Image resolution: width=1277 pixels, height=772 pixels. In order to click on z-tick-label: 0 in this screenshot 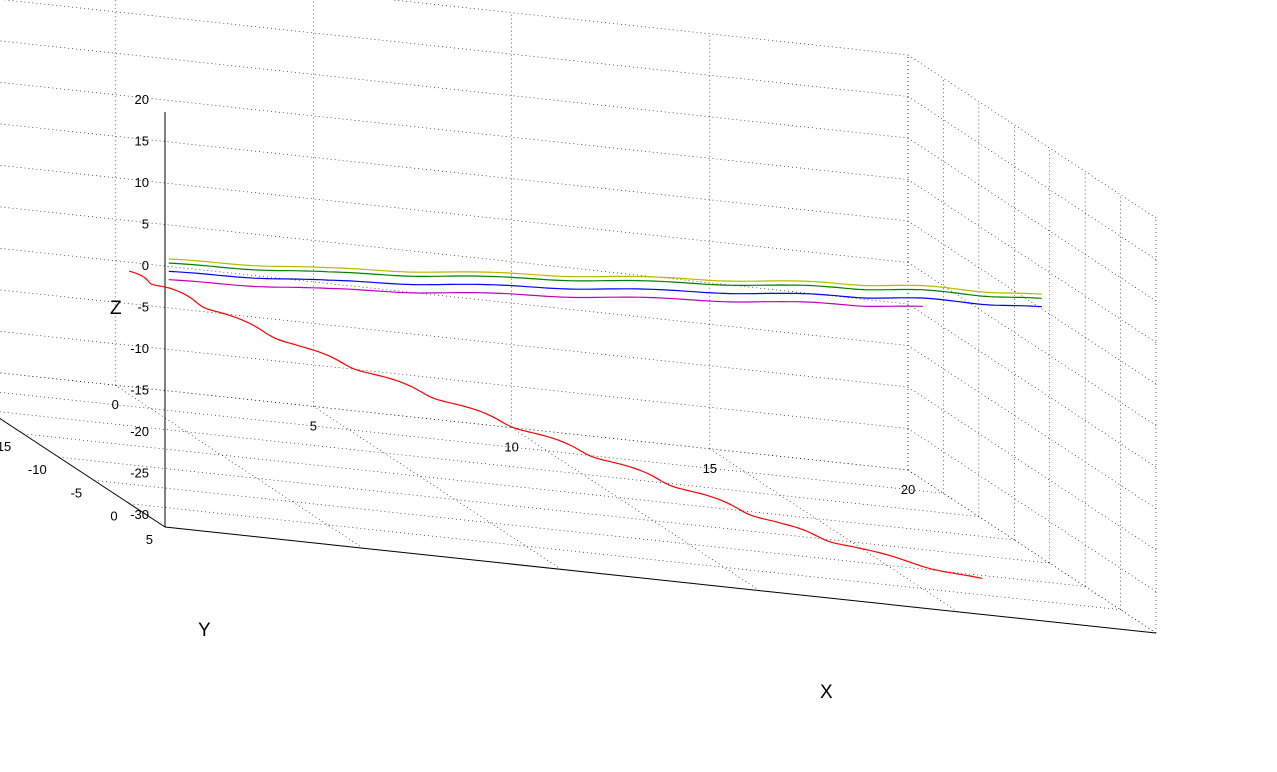, I will do `click(145, 265)`.